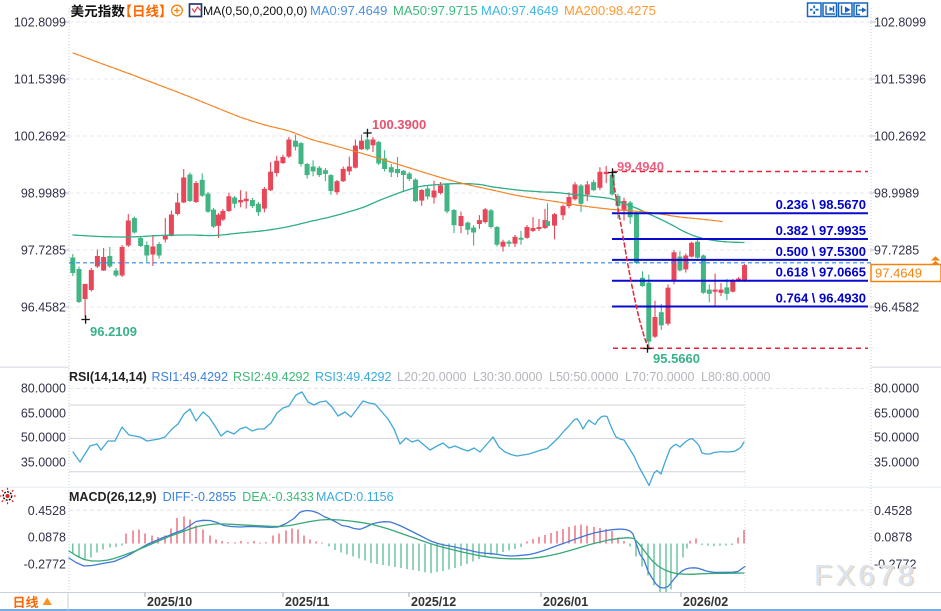 The image size is (941, 611). What do you see at coordinates (113, 497) in the screenshot?
I see `svg-text: MACD(26,12,9)` at bounding box center [113, 497].